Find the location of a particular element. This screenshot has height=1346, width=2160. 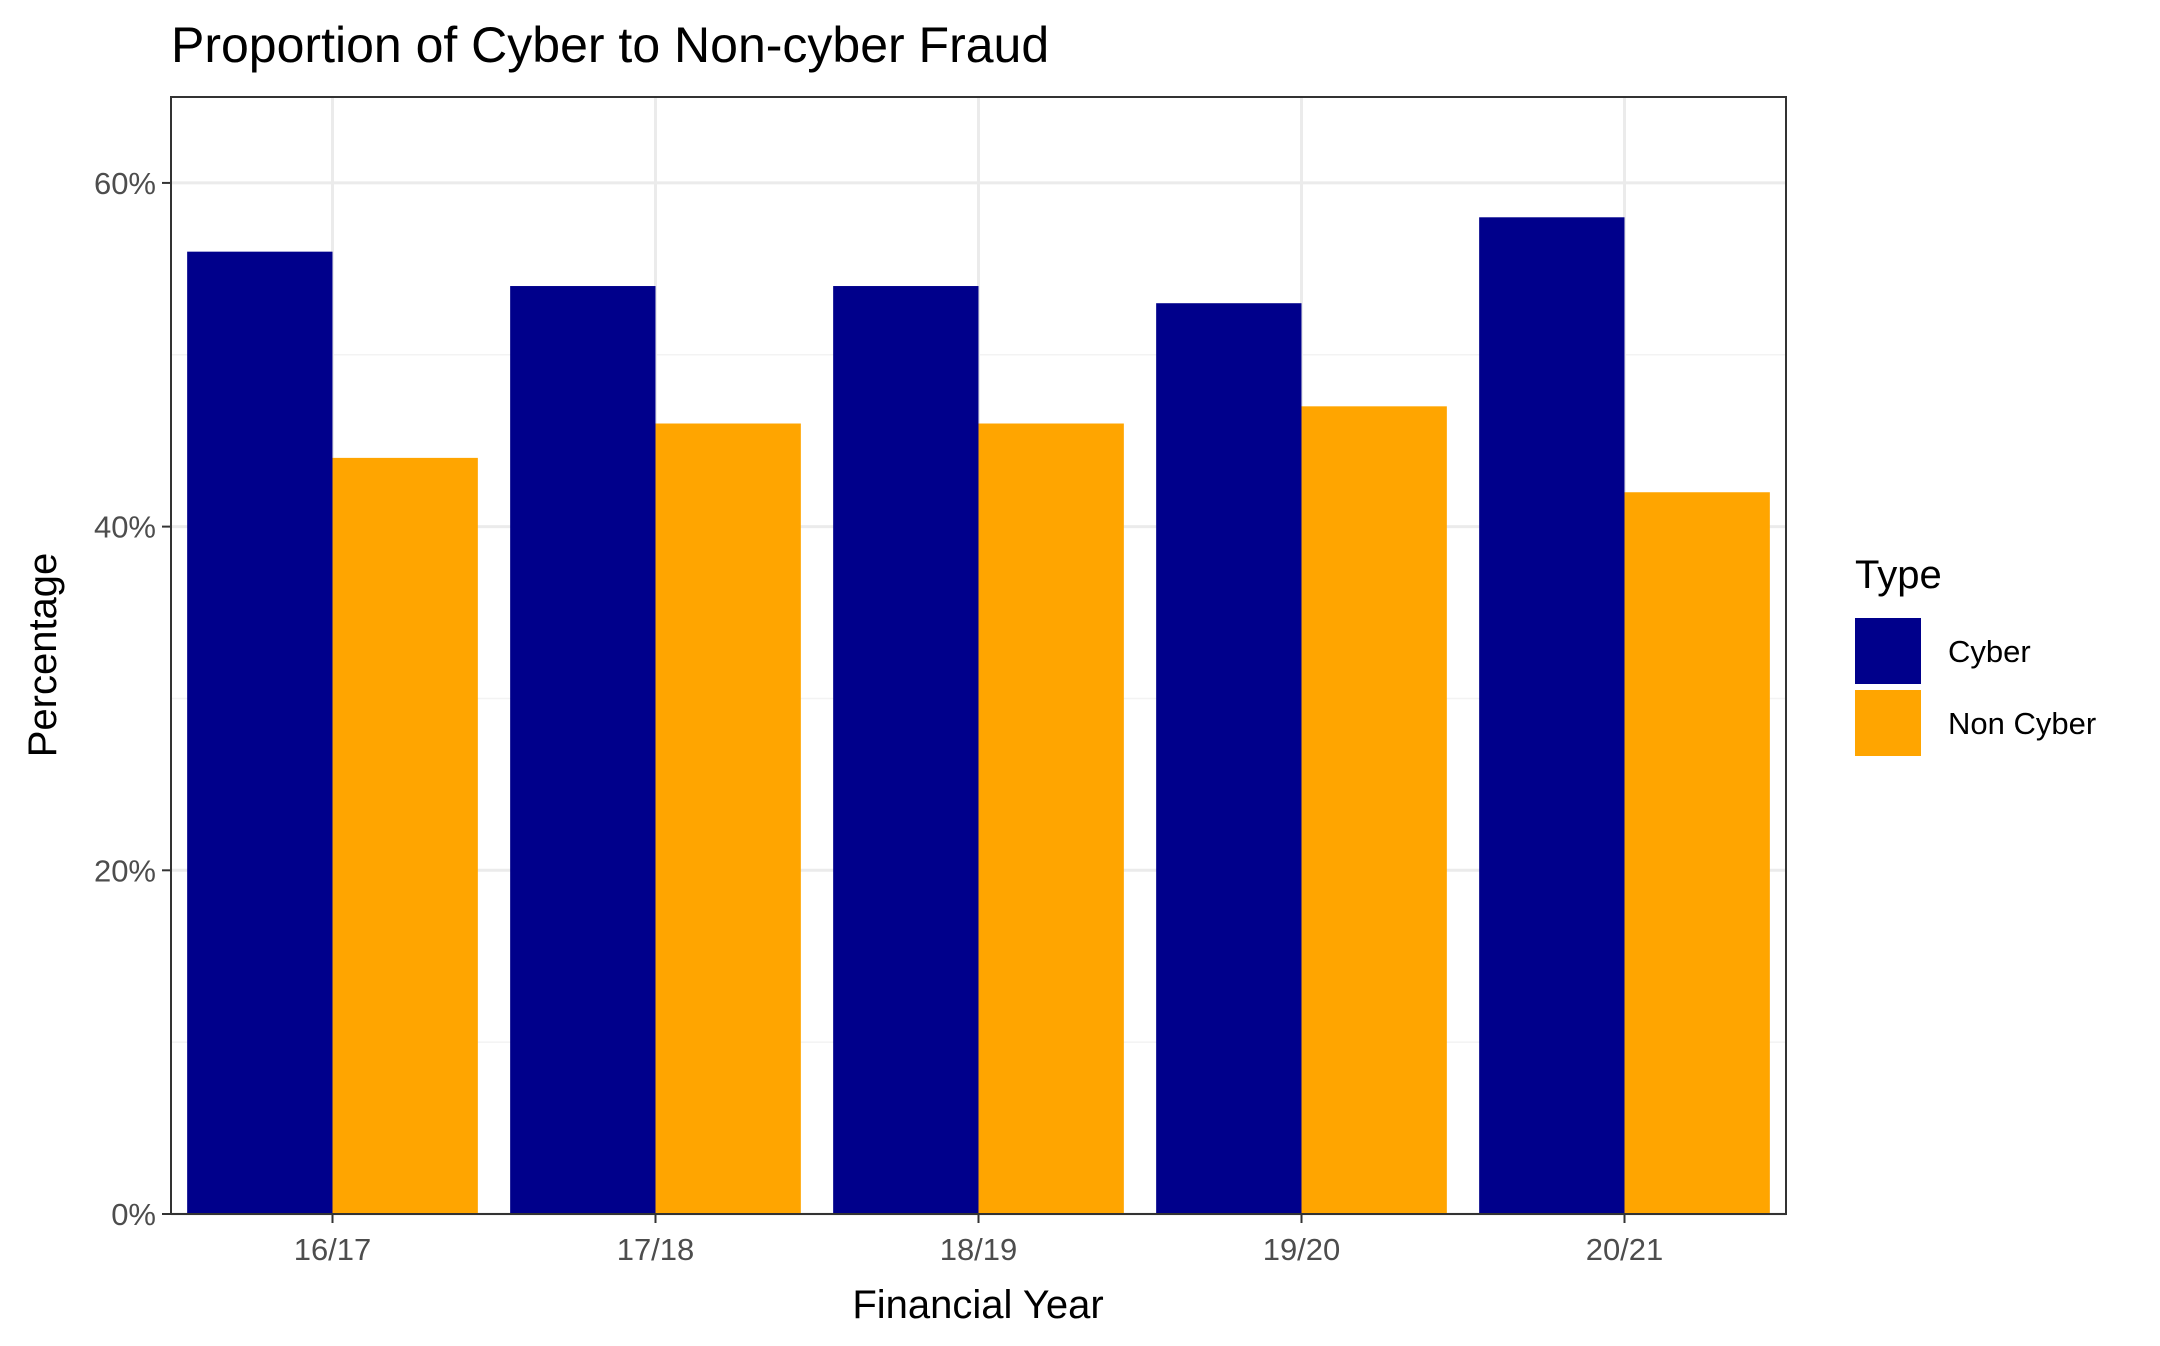

legend-key-non-cyber is located at coordinates (1888, 723).